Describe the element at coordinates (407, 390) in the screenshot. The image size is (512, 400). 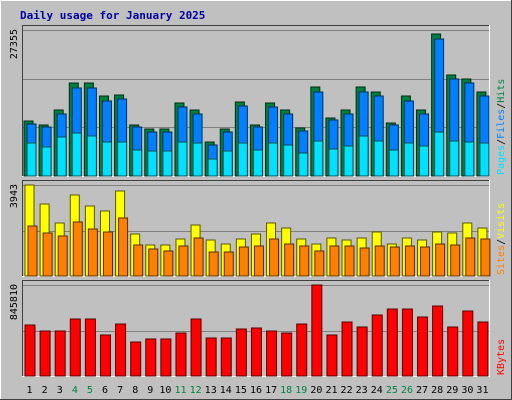
I see `day-label: 26` at that location.